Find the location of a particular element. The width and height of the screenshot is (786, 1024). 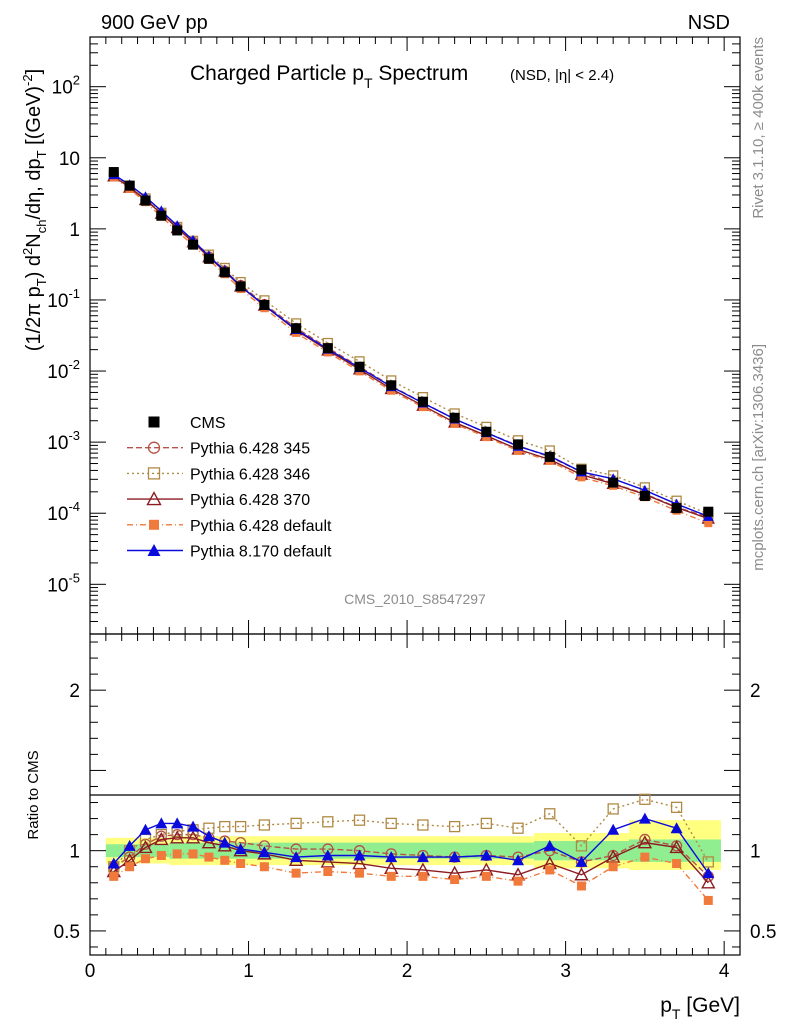

y-tick-label: 10⁻¹ is located at coordinates (63, 299).